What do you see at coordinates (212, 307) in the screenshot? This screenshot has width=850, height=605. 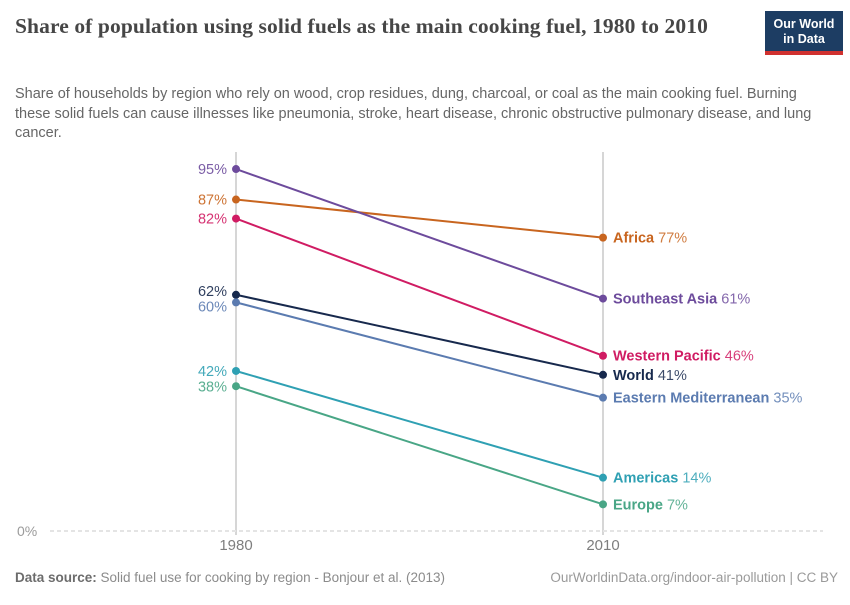 I see `start-value-label-eastern-mediterranean: 60%` at bounding box center [212, 307].